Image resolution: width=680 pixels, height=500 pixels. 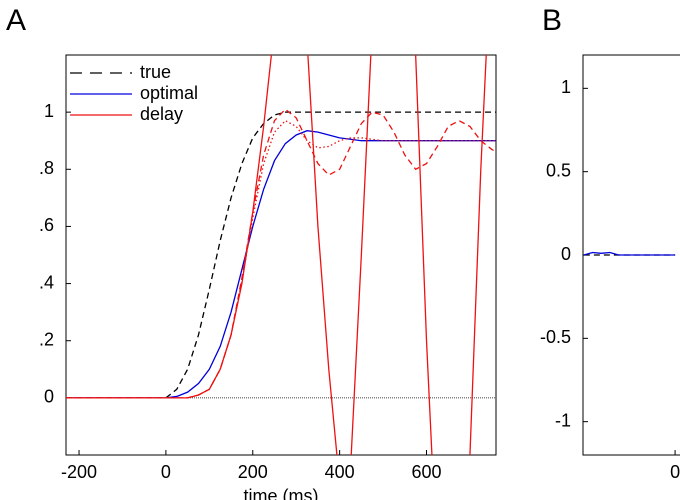 I want to click on x-tick-label: 200, so click(x=253, y=472).